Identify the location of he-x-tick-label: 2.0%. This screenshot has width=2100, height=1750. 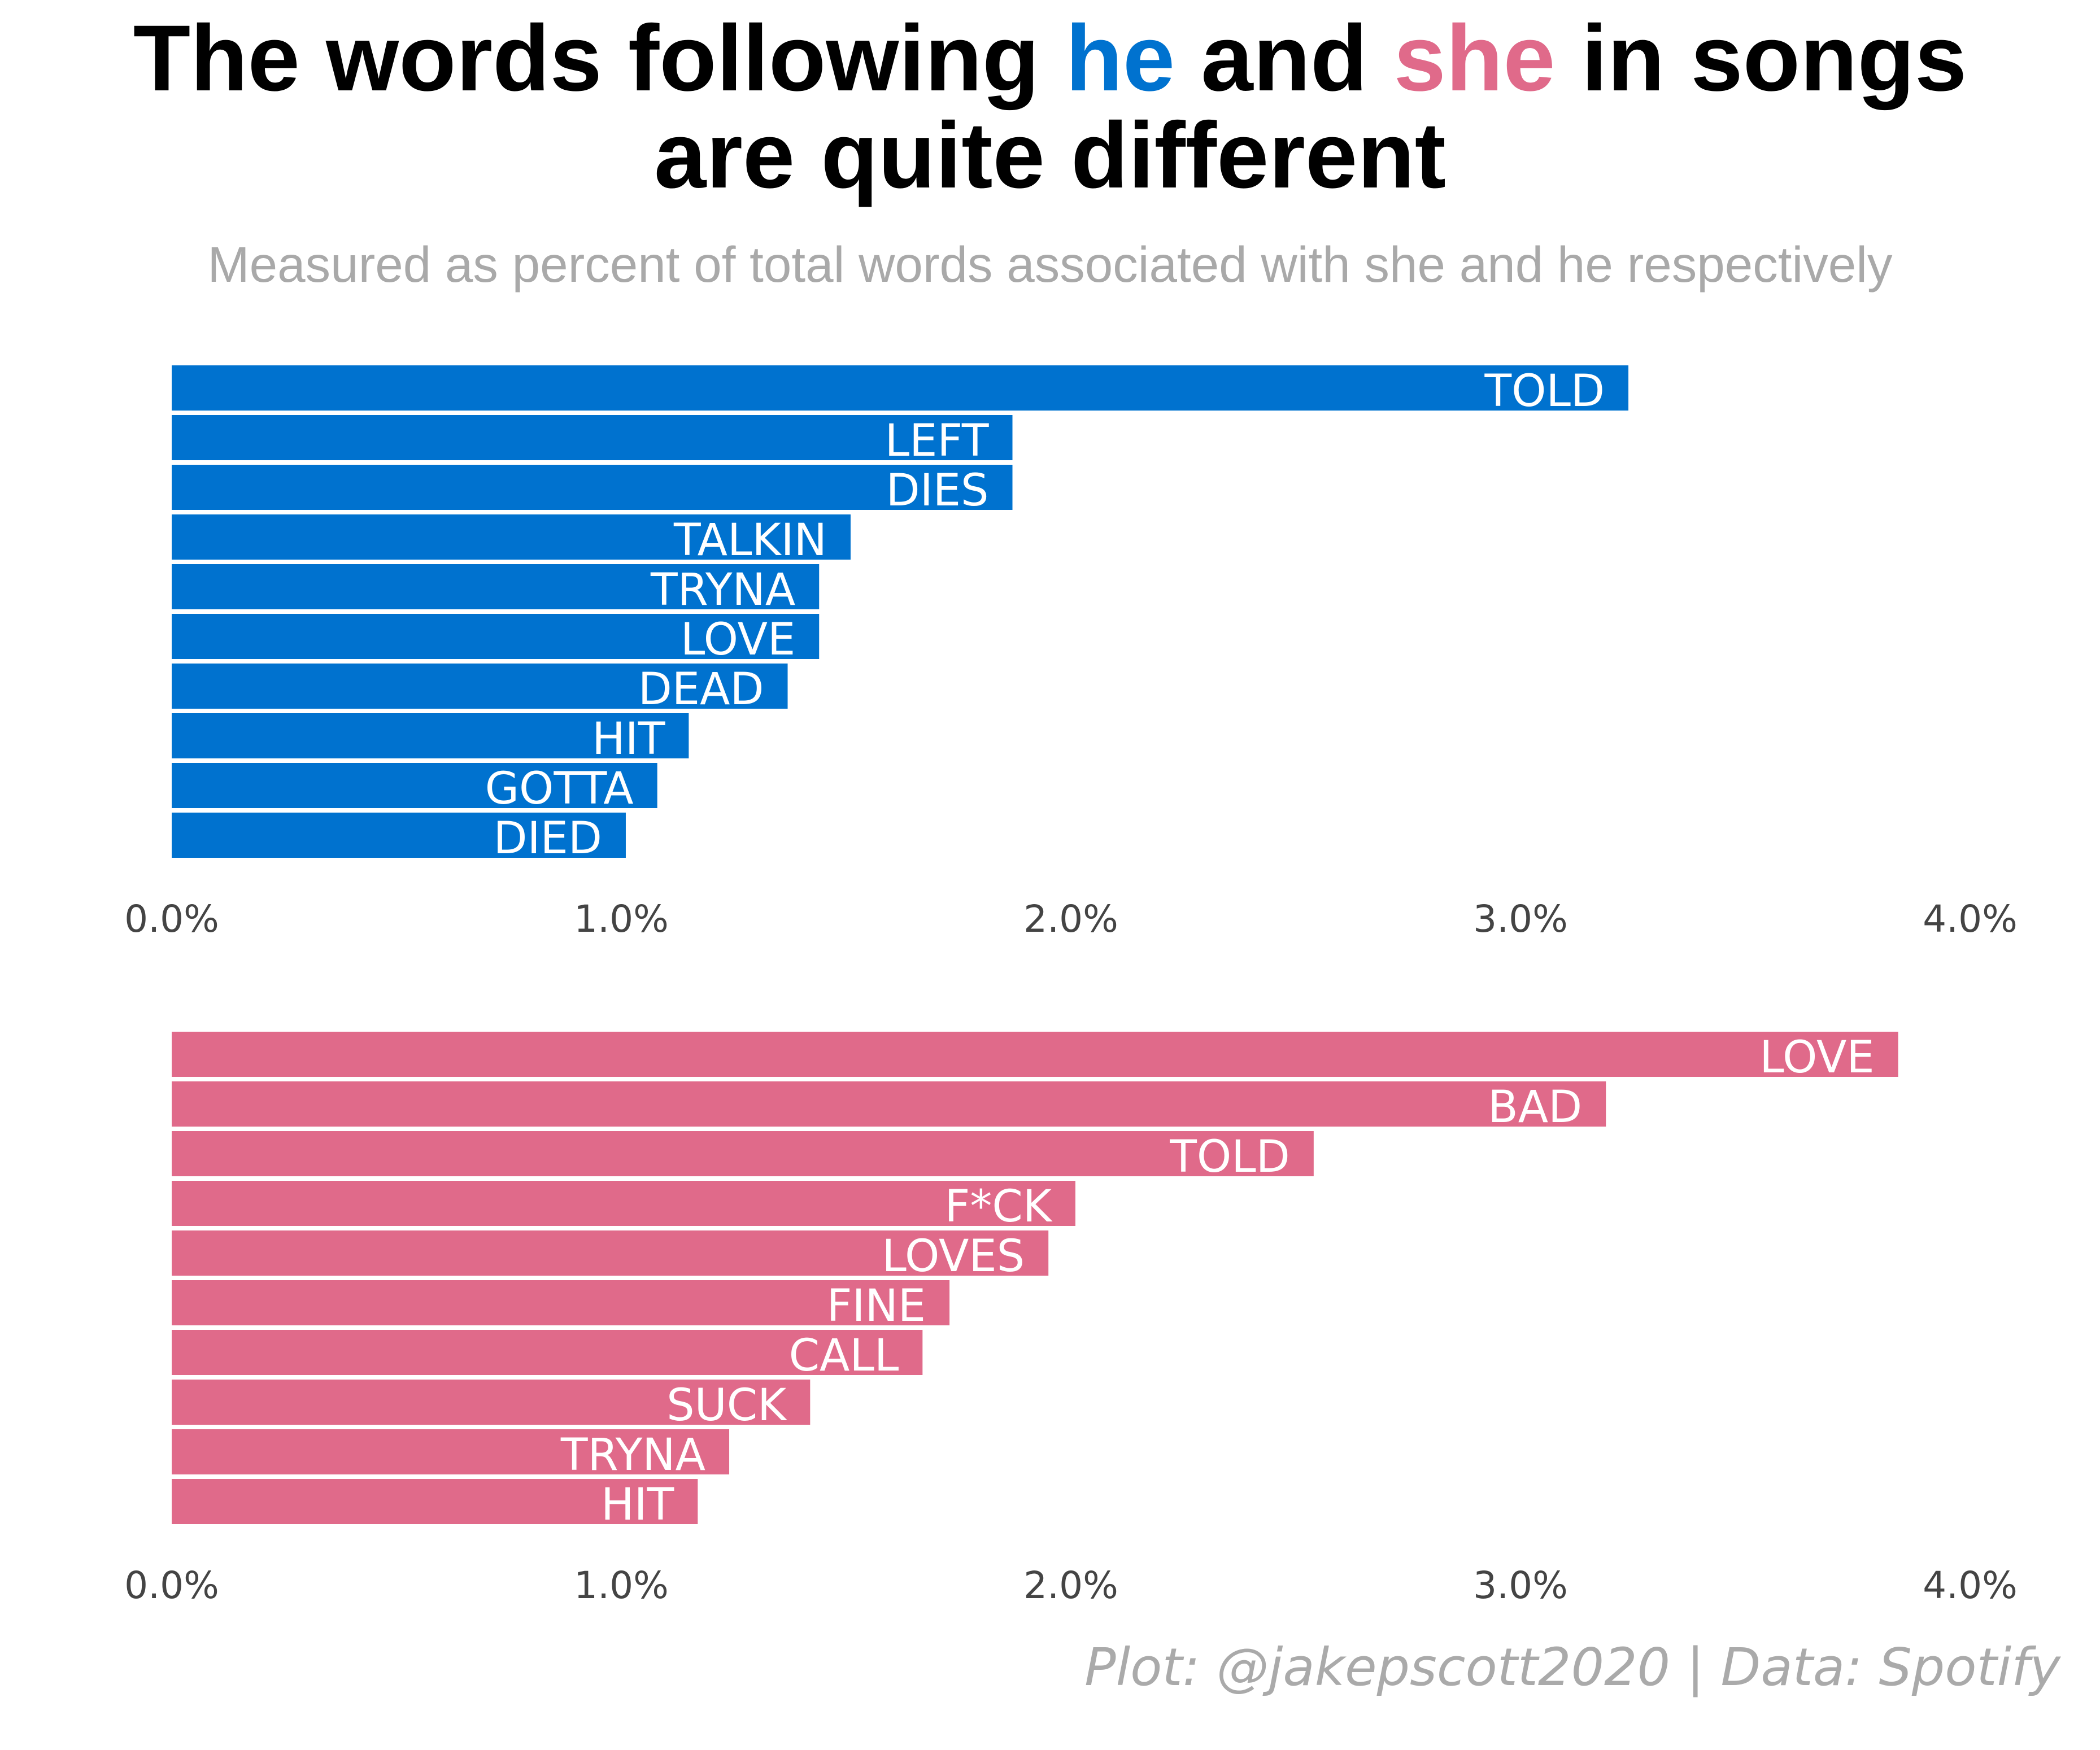
(1071, 919).